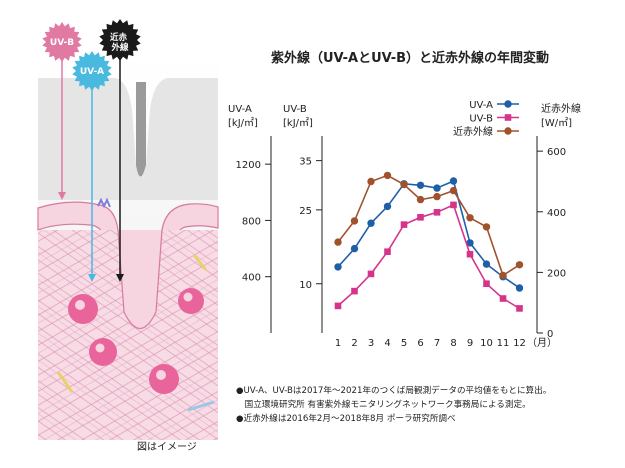 This screenshot has width=625, height=468. I want to click on x-tick-label: 12, so click(519, 343).